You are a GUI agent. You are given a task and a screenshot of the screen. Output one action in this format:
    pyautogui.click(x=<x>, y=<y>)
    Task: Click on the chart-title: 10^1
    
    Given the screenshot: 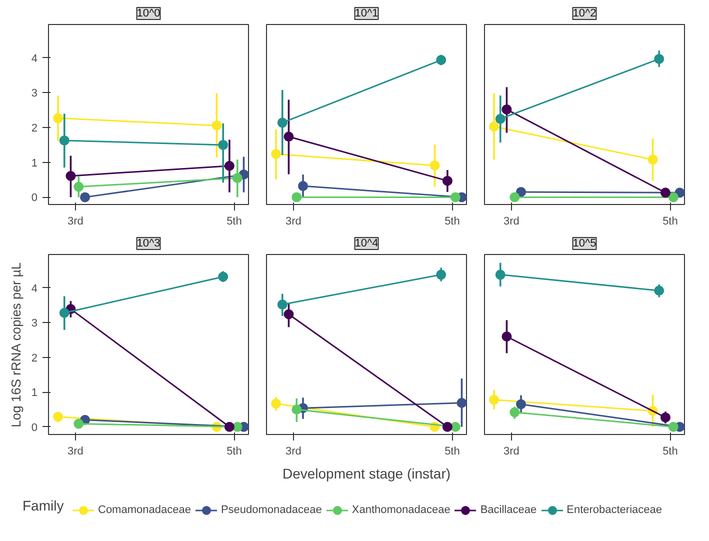 What is the action you would take?
    pyautogui.click(x=366, y=14)
    